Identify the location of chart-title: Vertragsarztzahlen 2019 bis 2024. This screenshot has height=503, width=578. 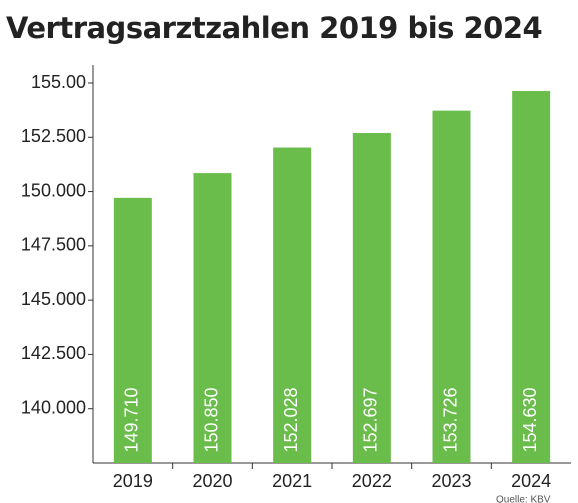
(274, 28).